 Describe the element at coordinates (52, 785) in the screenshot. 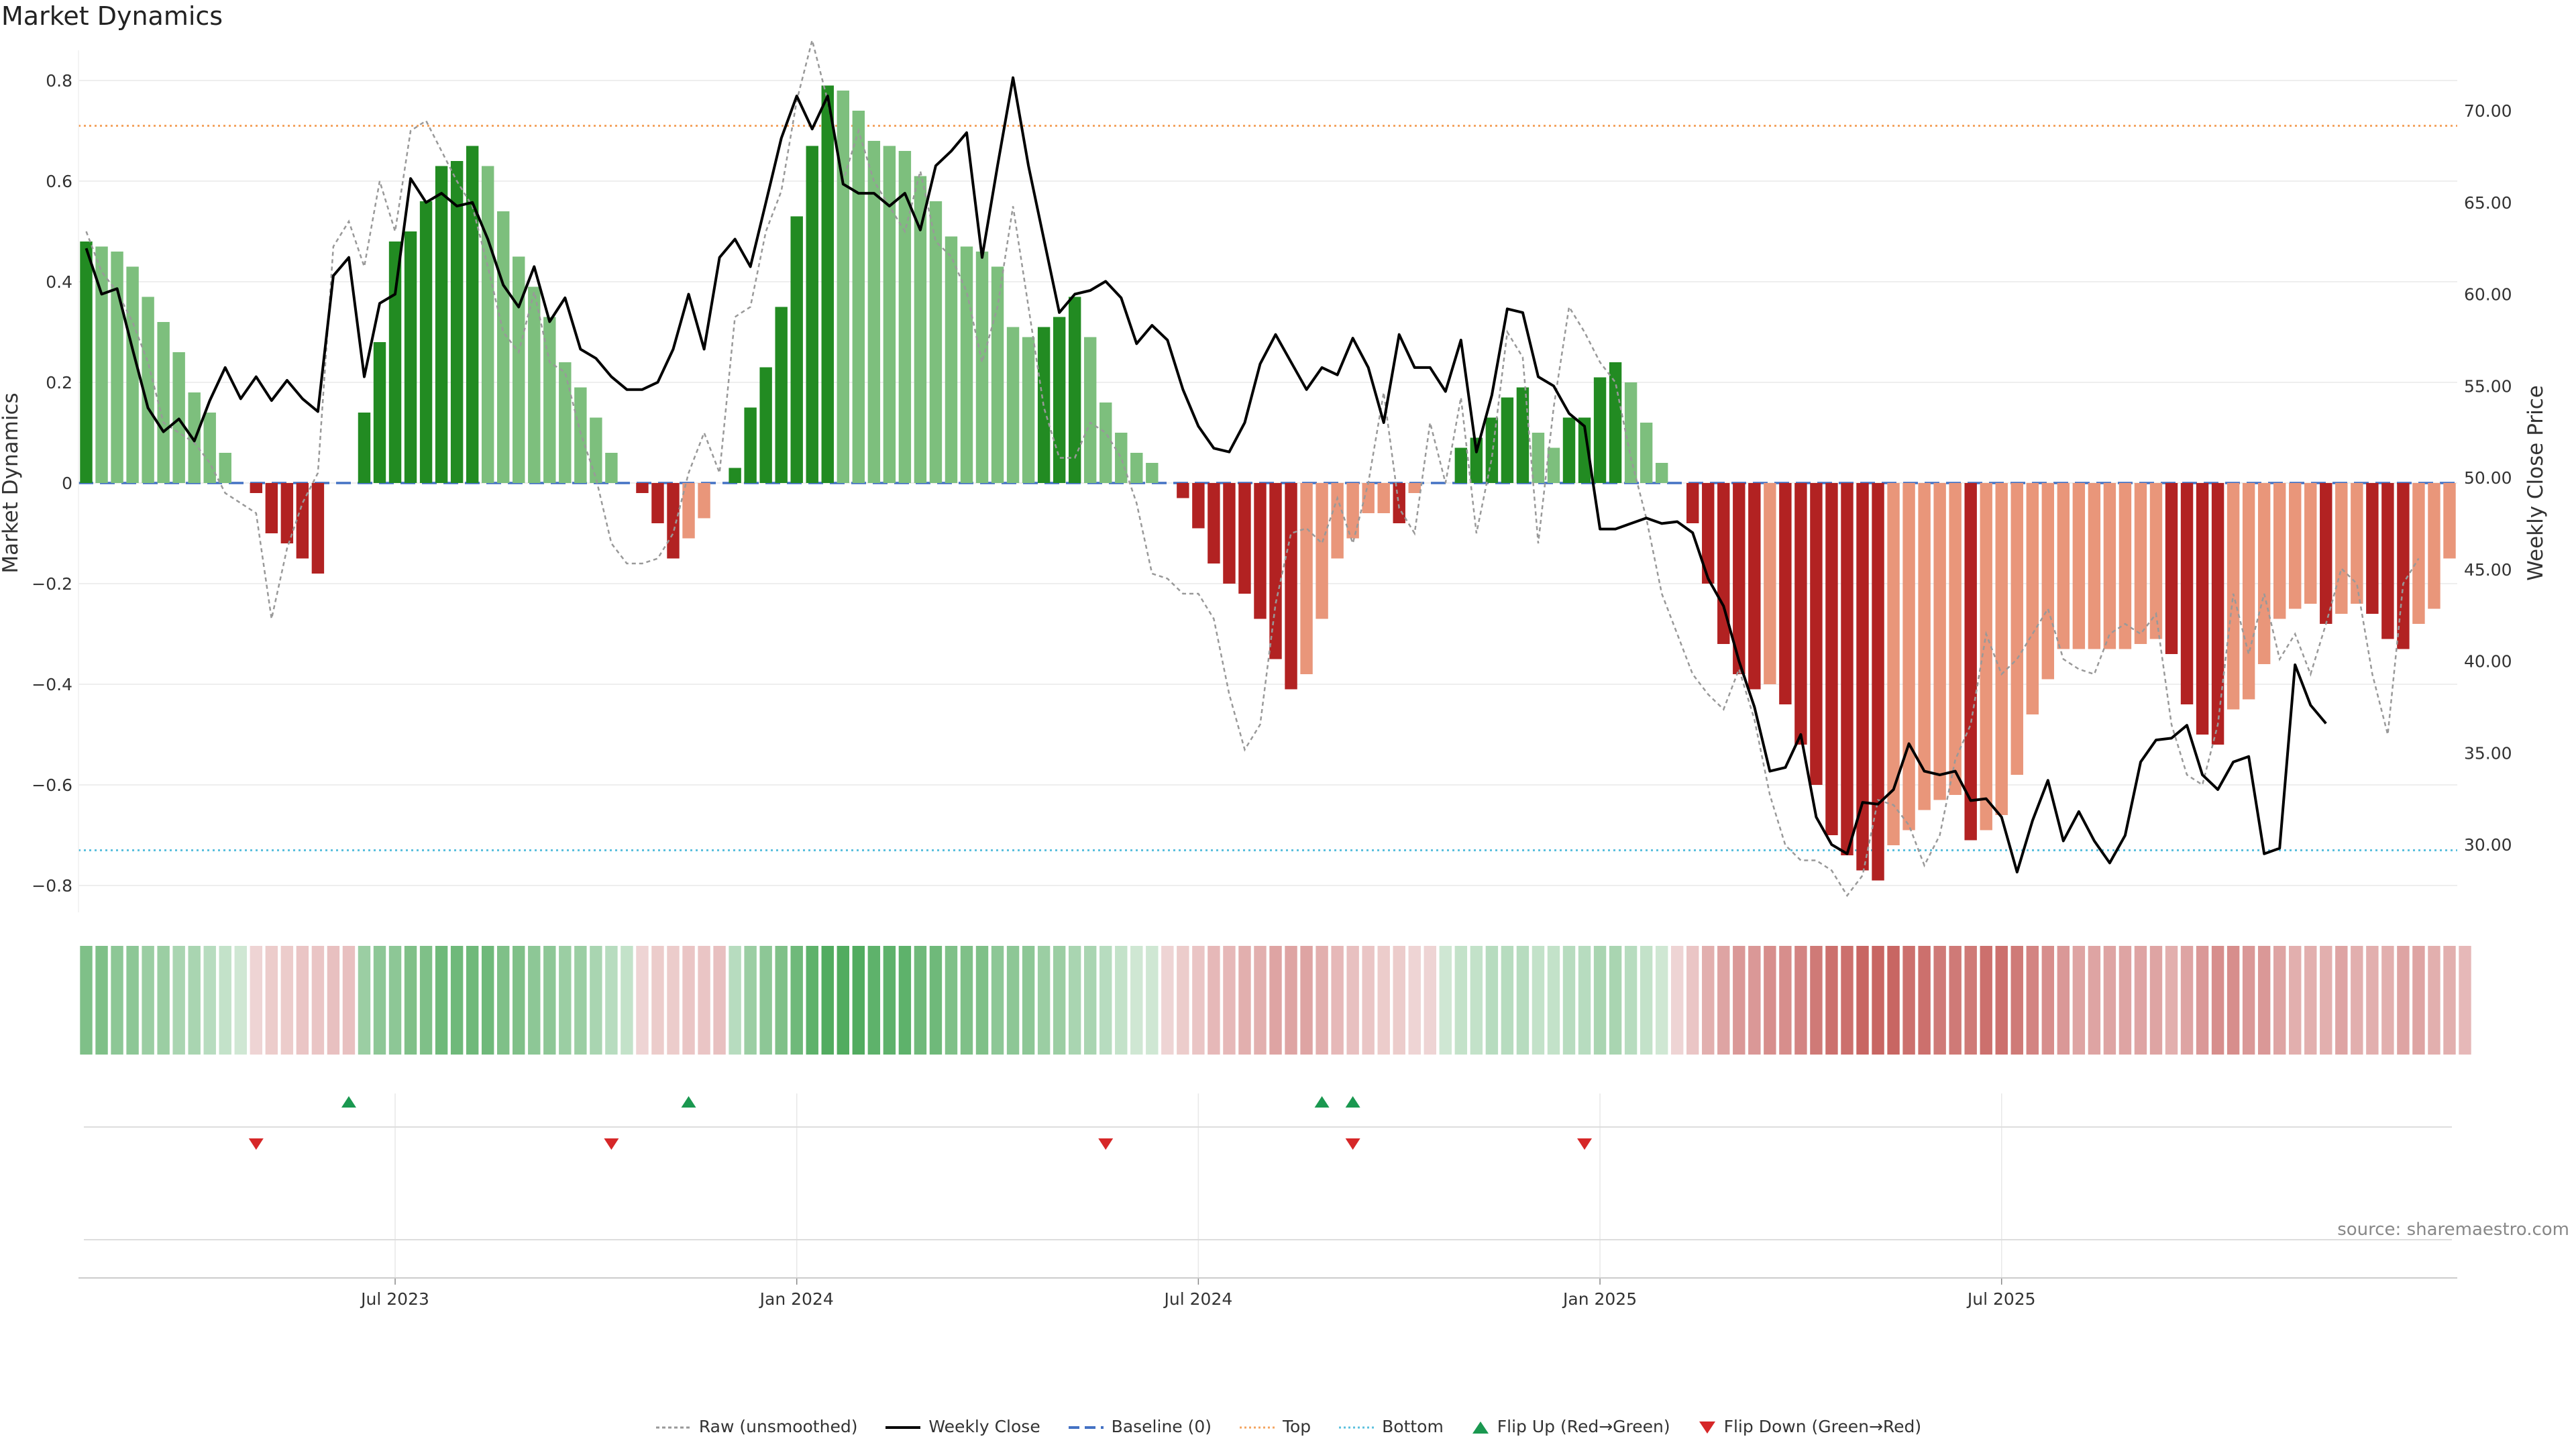

I see `ytick-left-label: −0.6` at that location.